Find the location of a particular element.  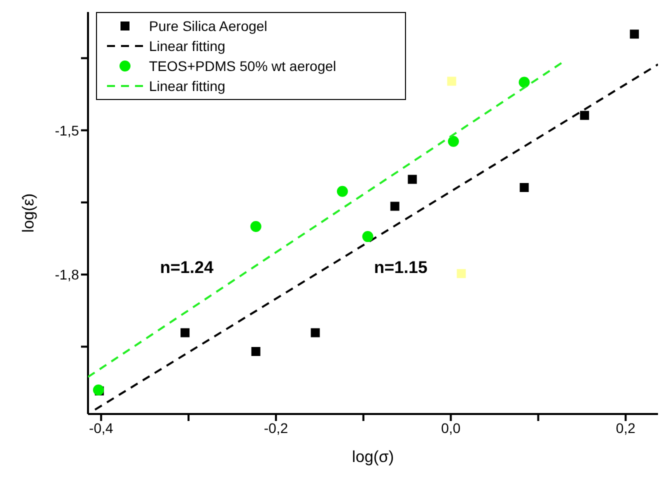

annotation: n=1.24 is located at coordinates (187, 268).